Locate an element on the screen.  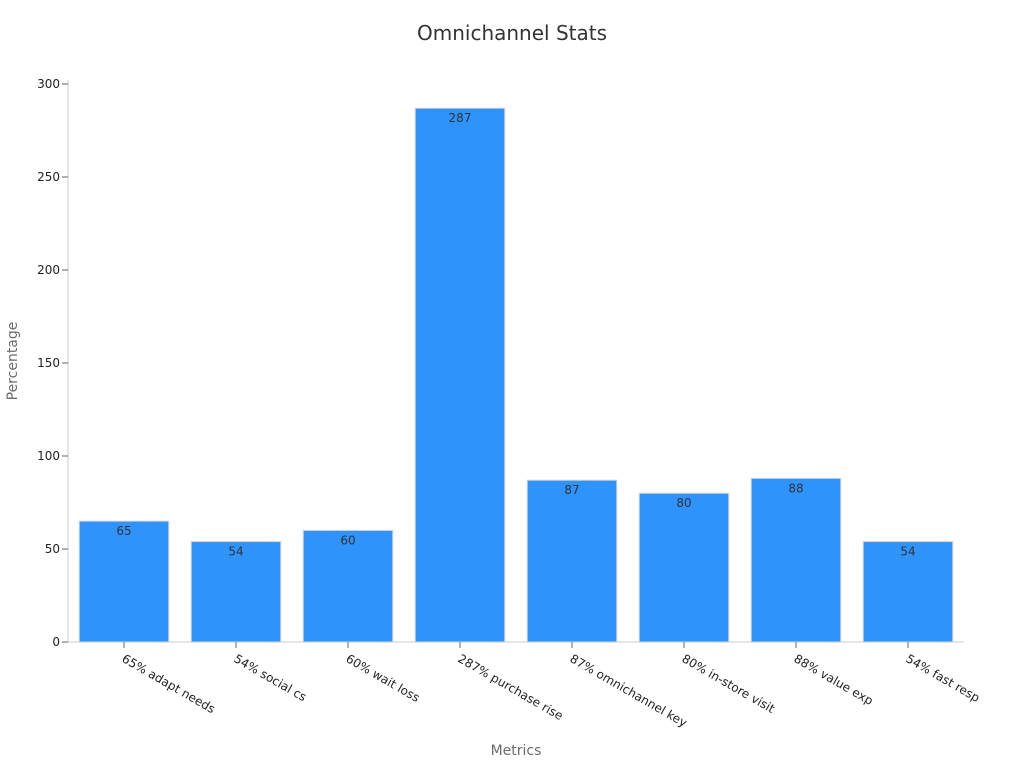
chart-title: Omnichannel Stats is located at coordinates (512, 33).